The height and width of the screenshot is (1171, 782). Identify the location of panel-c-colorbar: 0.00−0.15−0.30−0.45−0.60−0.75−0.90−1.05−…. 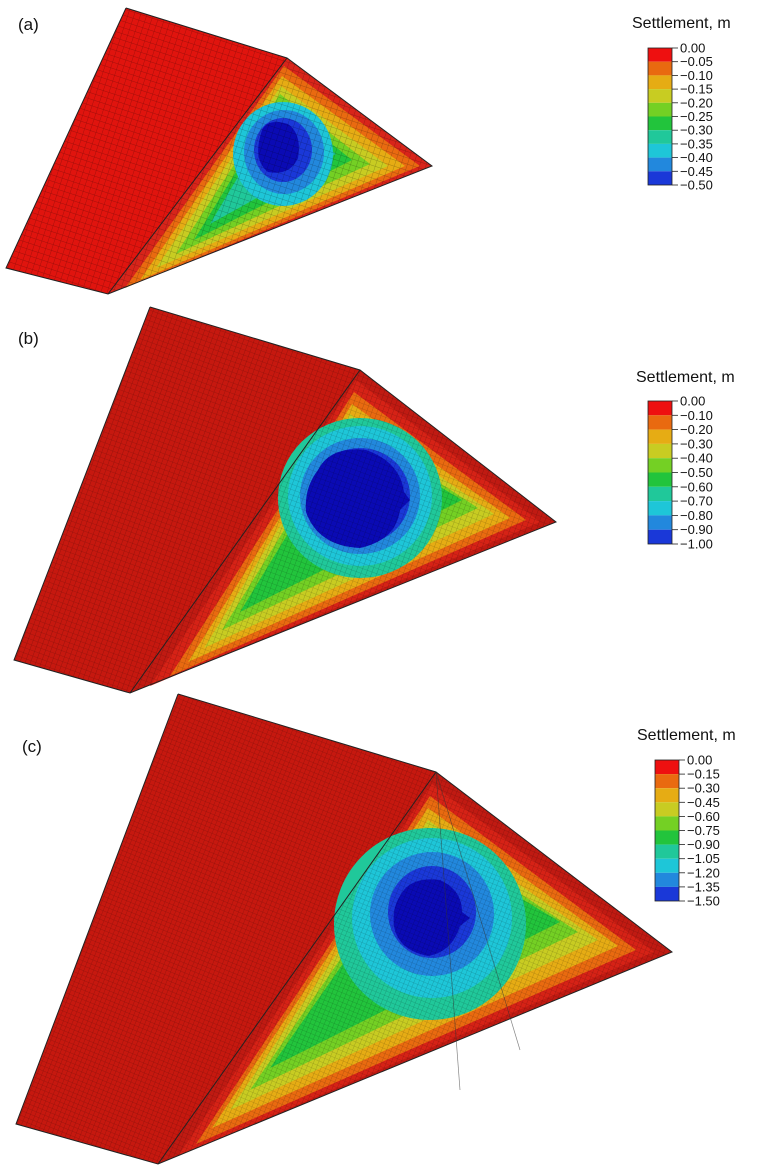
(687, 831).